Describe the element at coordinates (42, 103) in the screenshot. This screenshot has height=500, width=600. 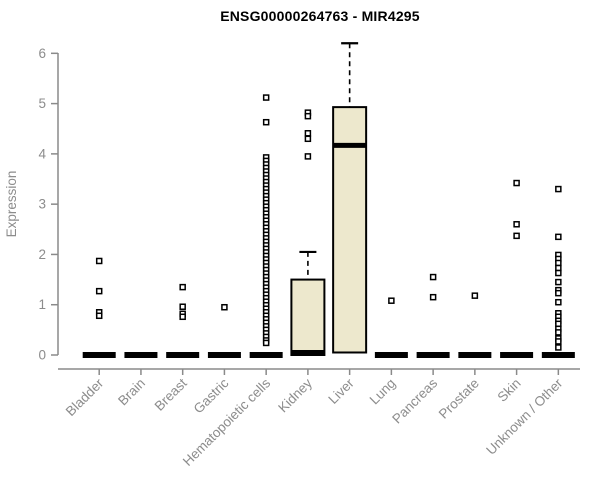
I see `y-tick-label: 5` at that location.